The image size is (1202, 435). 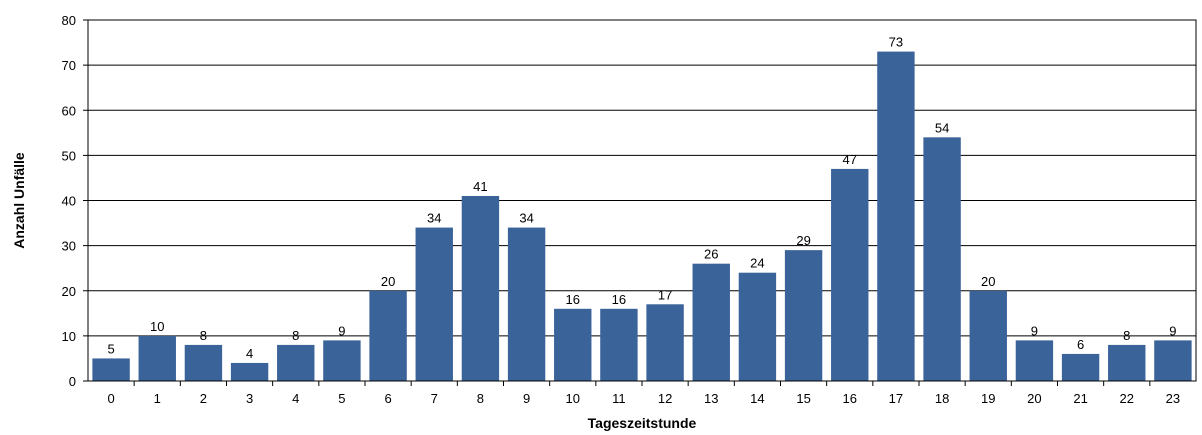 I want to click on data-label-15: 29, so click(x=803, y=240).